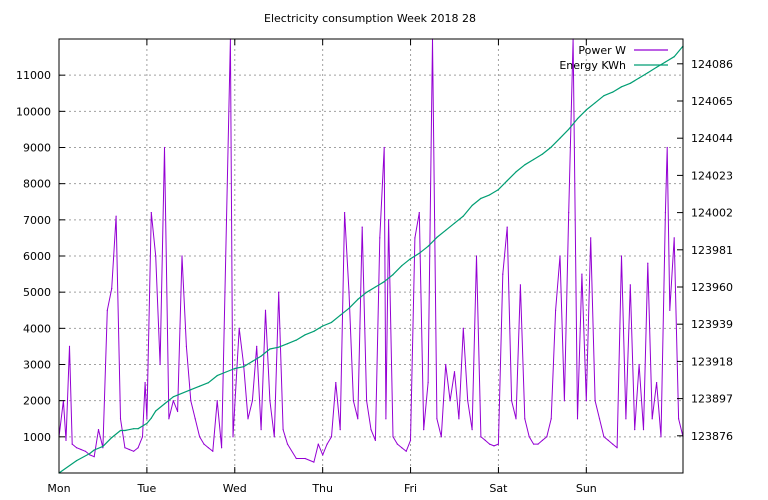 This screenshot has width=768, height=500. What do you see at coordinates (602, 50) in the screenshot?
I see `legend-label: Power W` at bounding box center [602, 50].